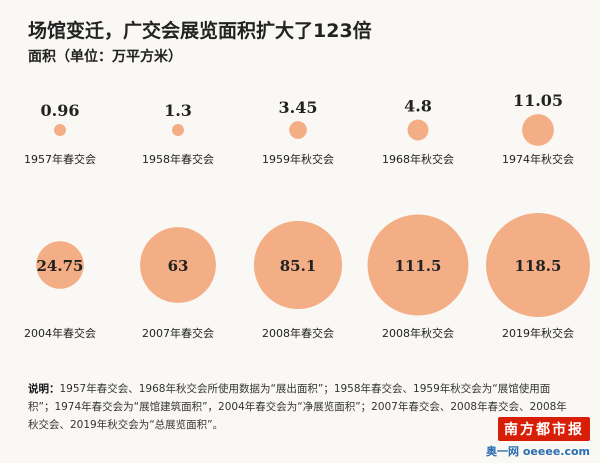 The width and height of the screenshot is (600, 463). I want to click on newspaper-logo: 南方都市报, so click(544, 429).